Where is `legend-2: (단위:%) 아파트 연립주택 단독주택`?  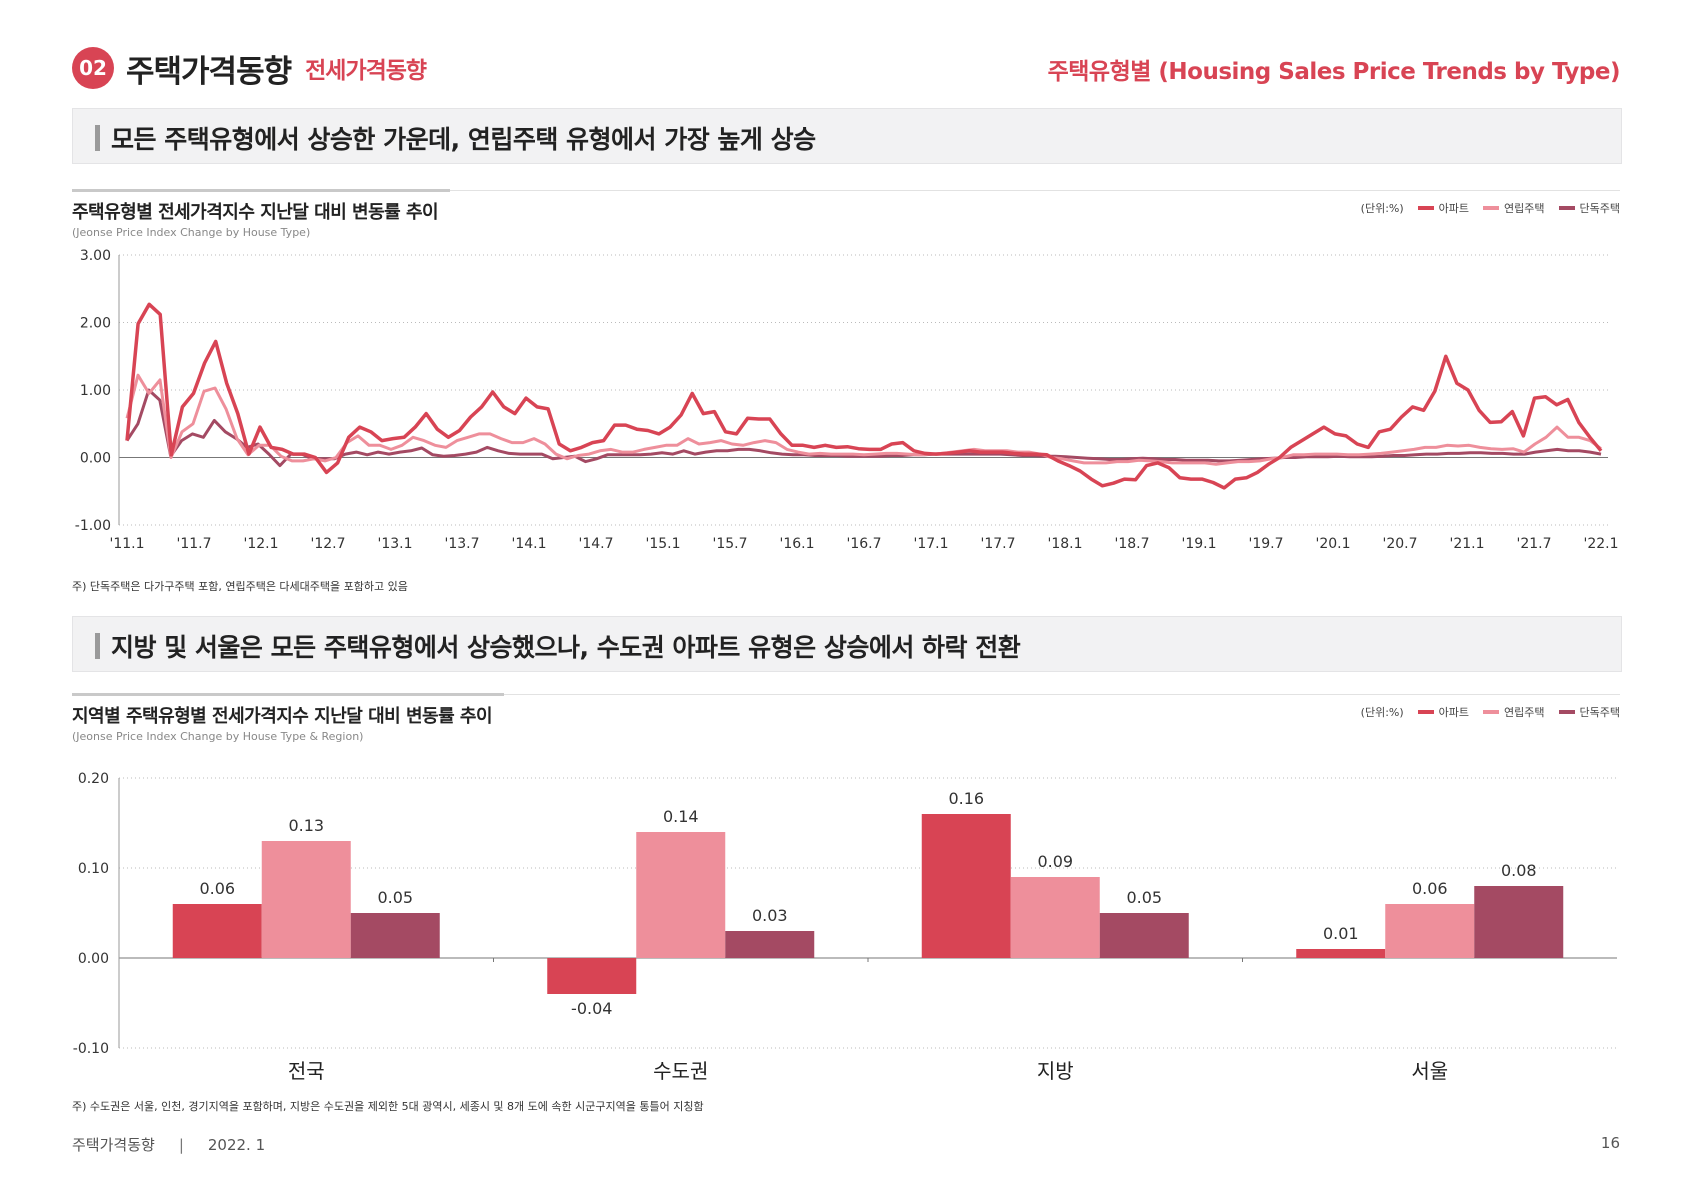
legend-2: (단위:%) 아파트 연립주택 단독주택 is located at coordinates (1490, 712).